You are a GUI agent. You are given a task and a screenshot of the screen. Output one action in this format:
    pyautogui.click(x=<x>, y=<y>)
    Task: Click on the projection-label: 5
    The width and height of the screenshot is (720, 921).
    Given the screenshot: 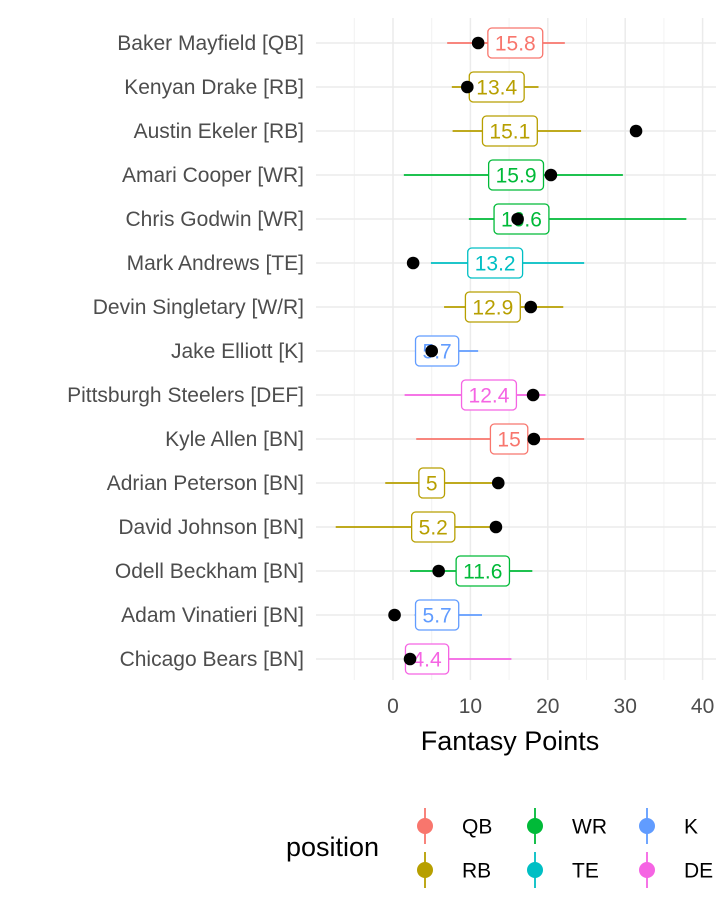 What is the action you would take?
    pyautogui.click(x=432, y=483)
    